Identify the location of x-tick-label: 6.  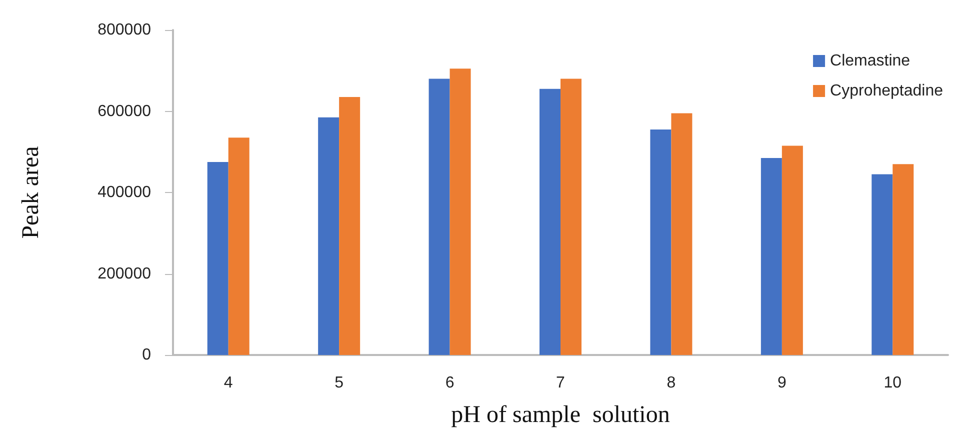
(449, 383).